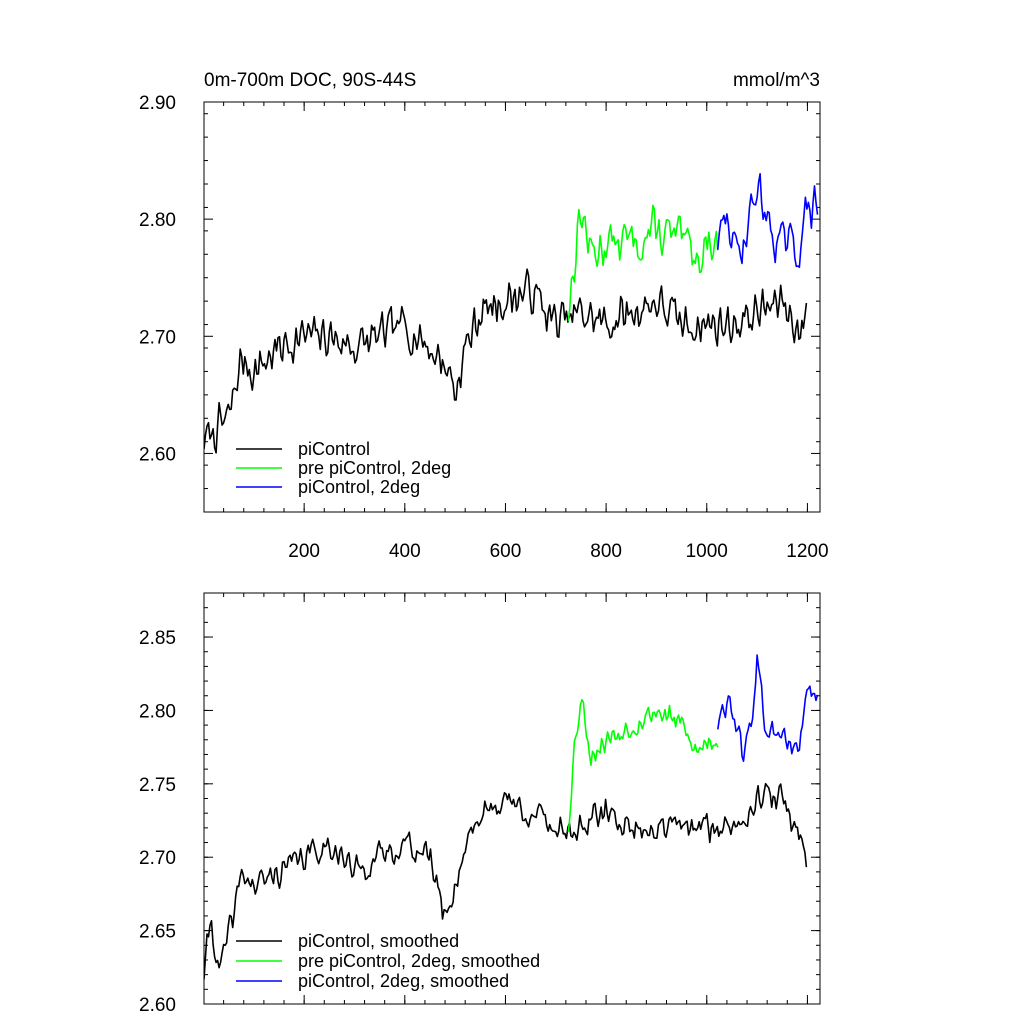 The height and width of the screenshot is (1024, 1024). Describe the element at coordinates (506, 551) in the screenshot. I see `x-tick-label: 600` at that location.